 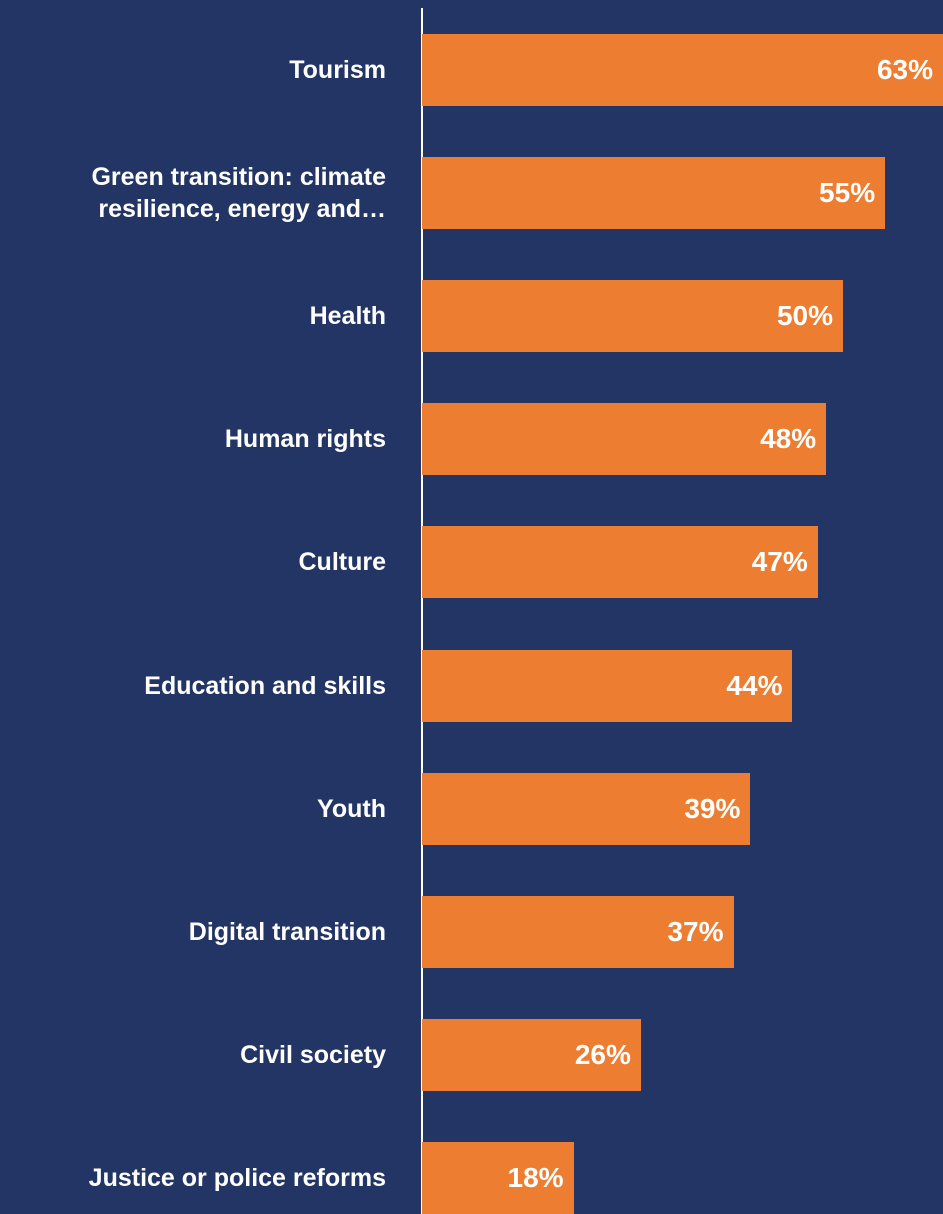 What do you see at coordinates (313, 1054) in the screenshot?
I see `category-label: Civil society` at bounding box center [313, 1054].